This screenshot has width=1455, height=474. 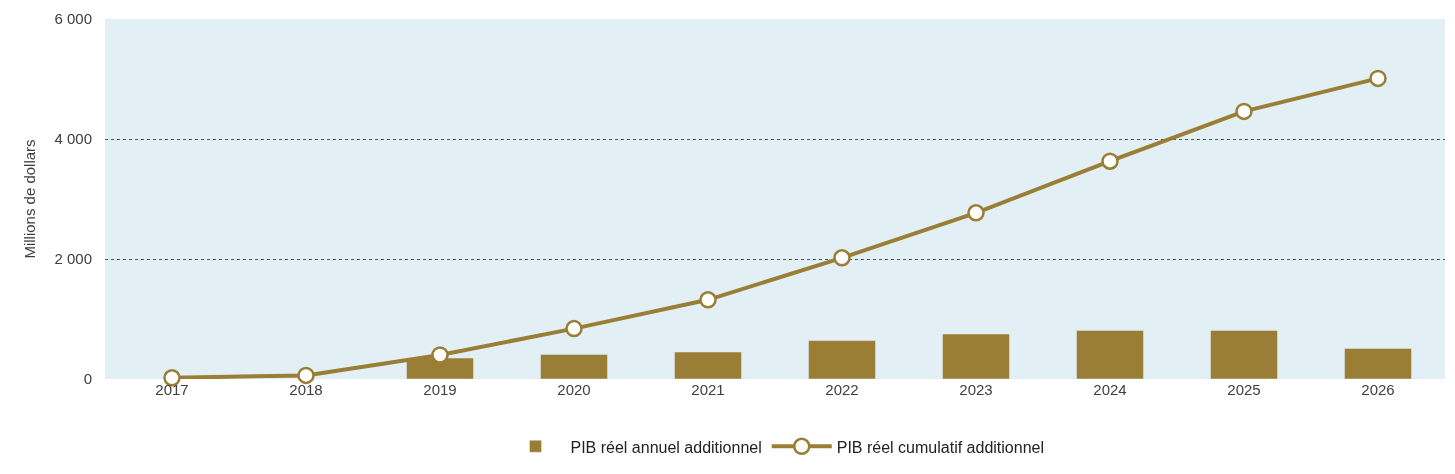 What do you see at coordinates (29, 199) in the screenshot?
I see `y-axis-title: Millions de dollars` at bounding box center [29, 199].